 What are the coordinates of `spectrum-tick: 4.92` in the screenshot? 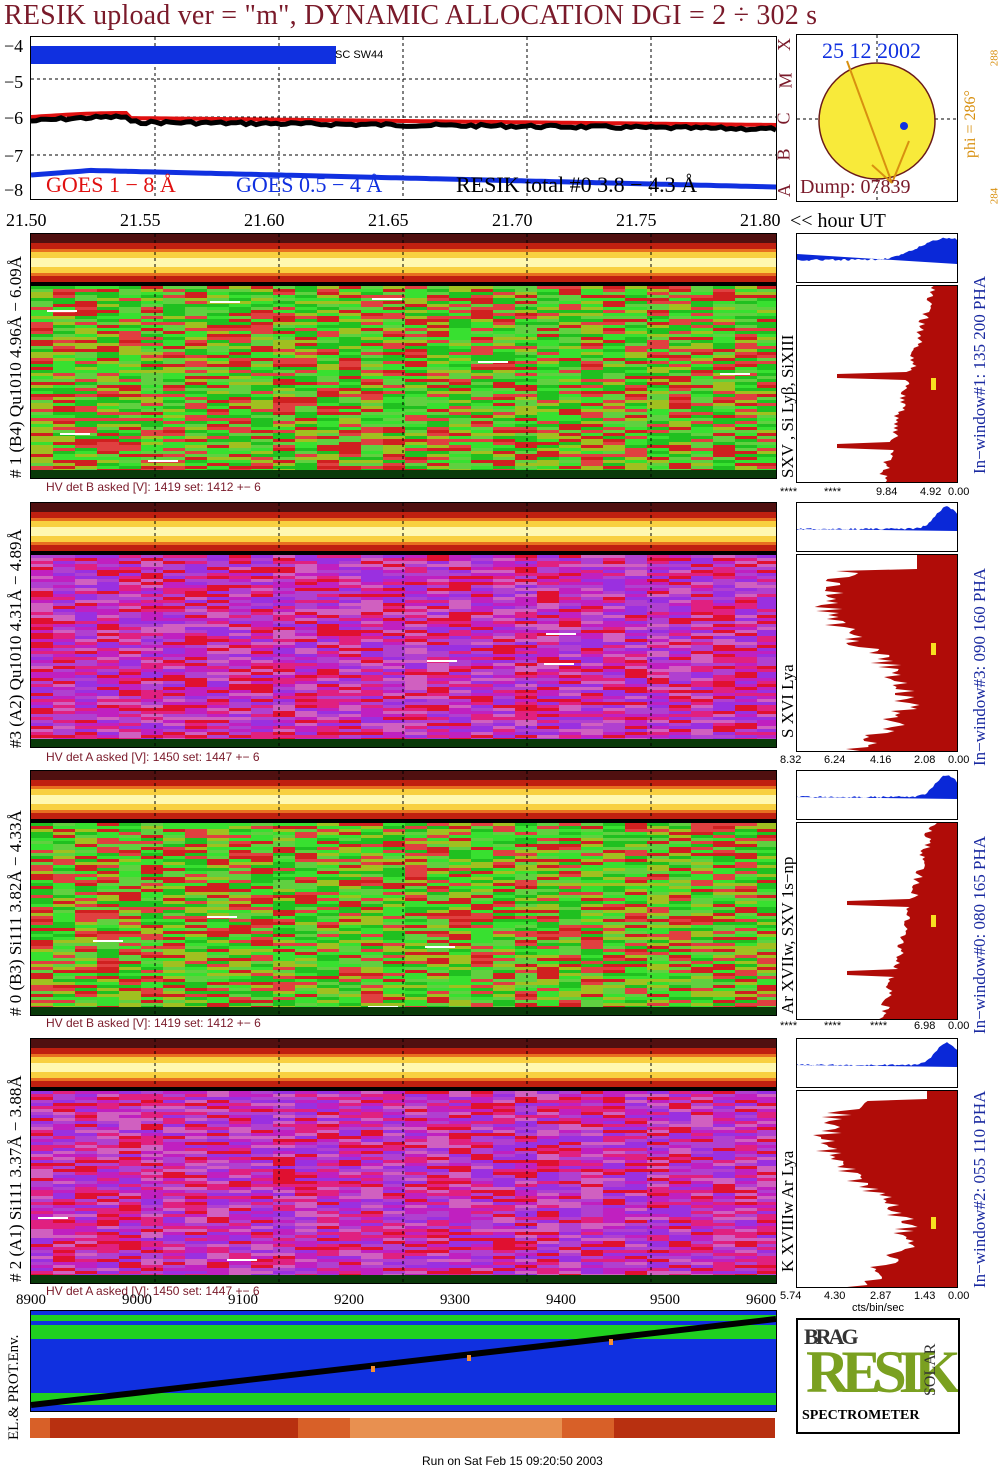 It's located at (931, 492).